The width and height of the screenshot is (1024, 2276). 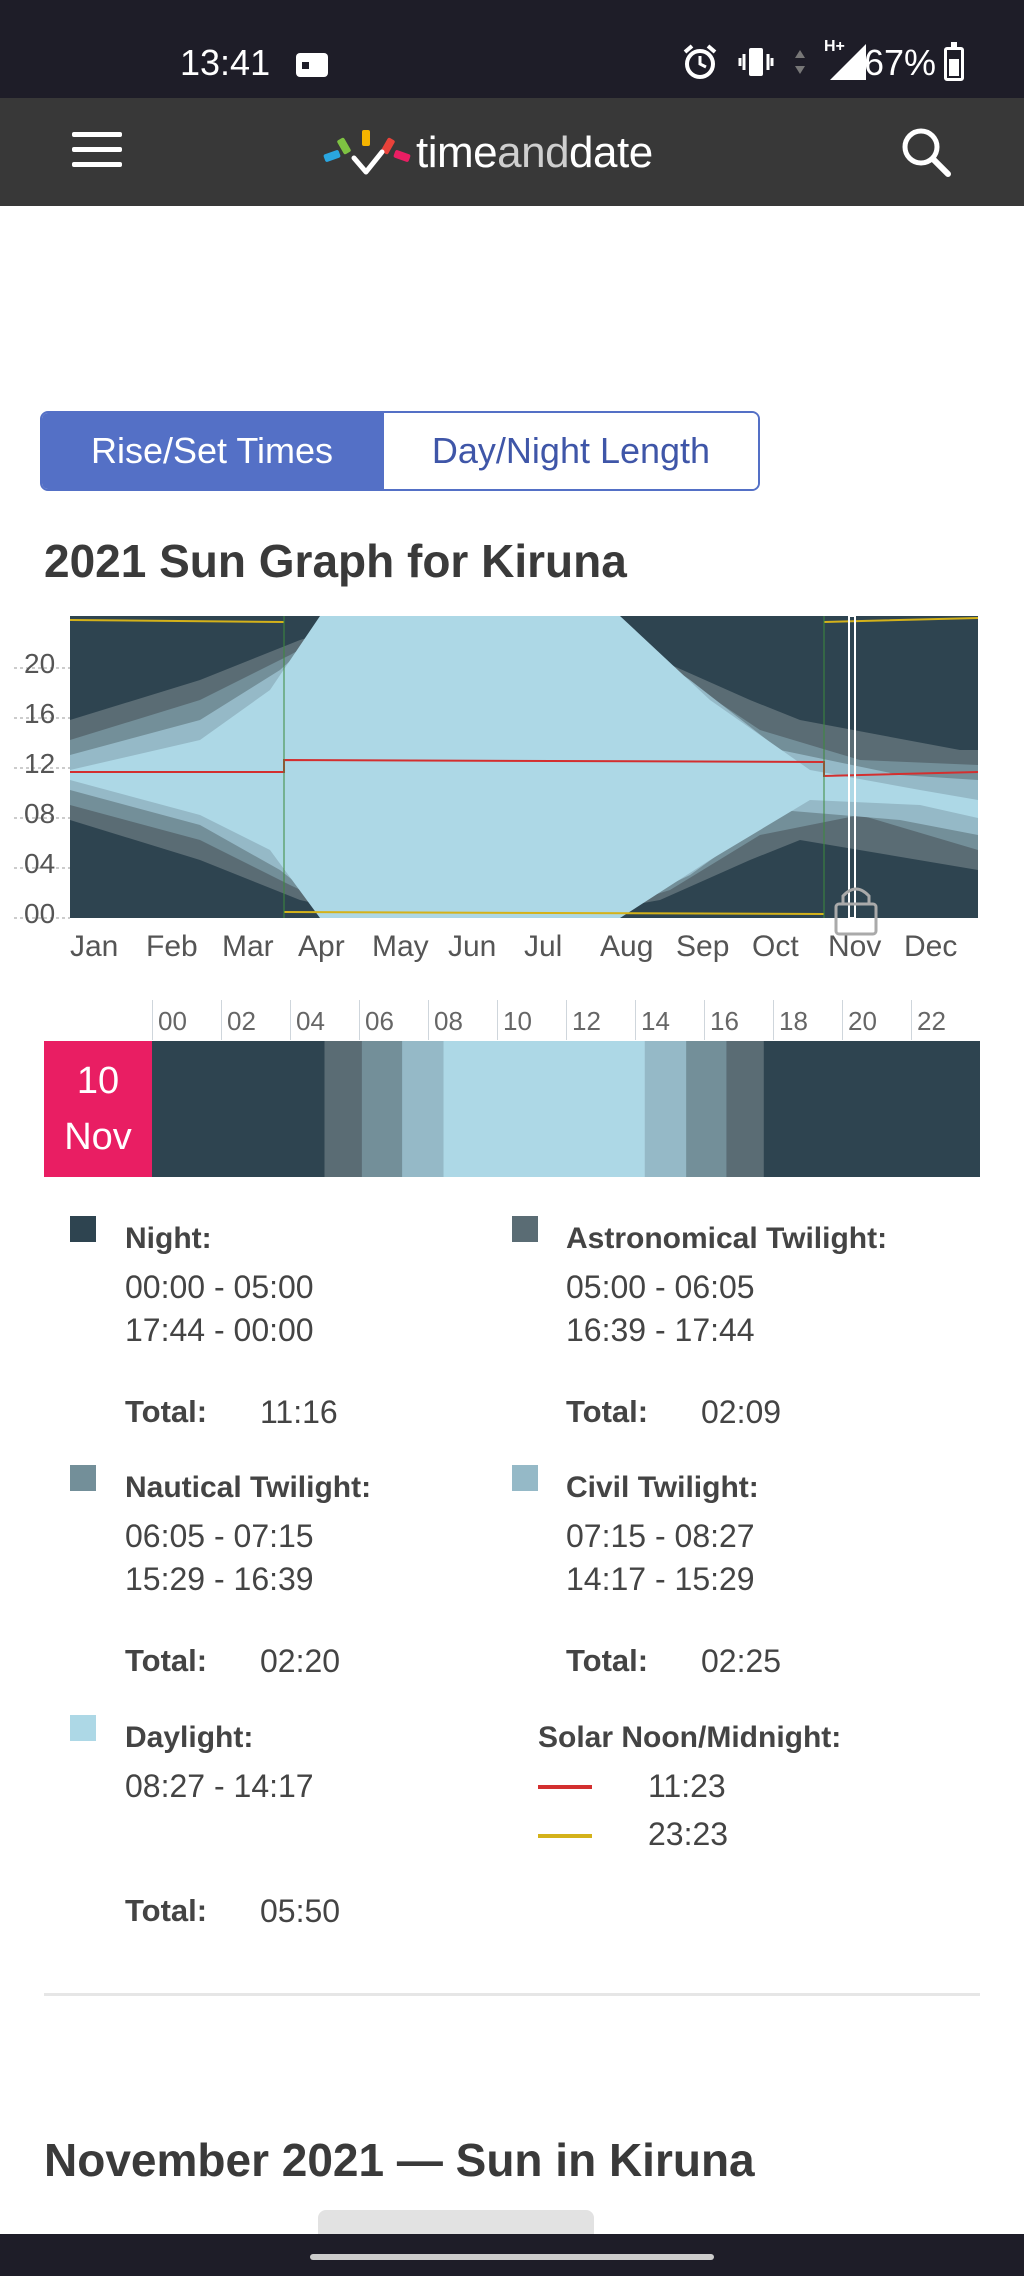 What do you see at coordinates (926, 152) in the screenshot?
I see `search-icon` at bounding box center [926, 152].